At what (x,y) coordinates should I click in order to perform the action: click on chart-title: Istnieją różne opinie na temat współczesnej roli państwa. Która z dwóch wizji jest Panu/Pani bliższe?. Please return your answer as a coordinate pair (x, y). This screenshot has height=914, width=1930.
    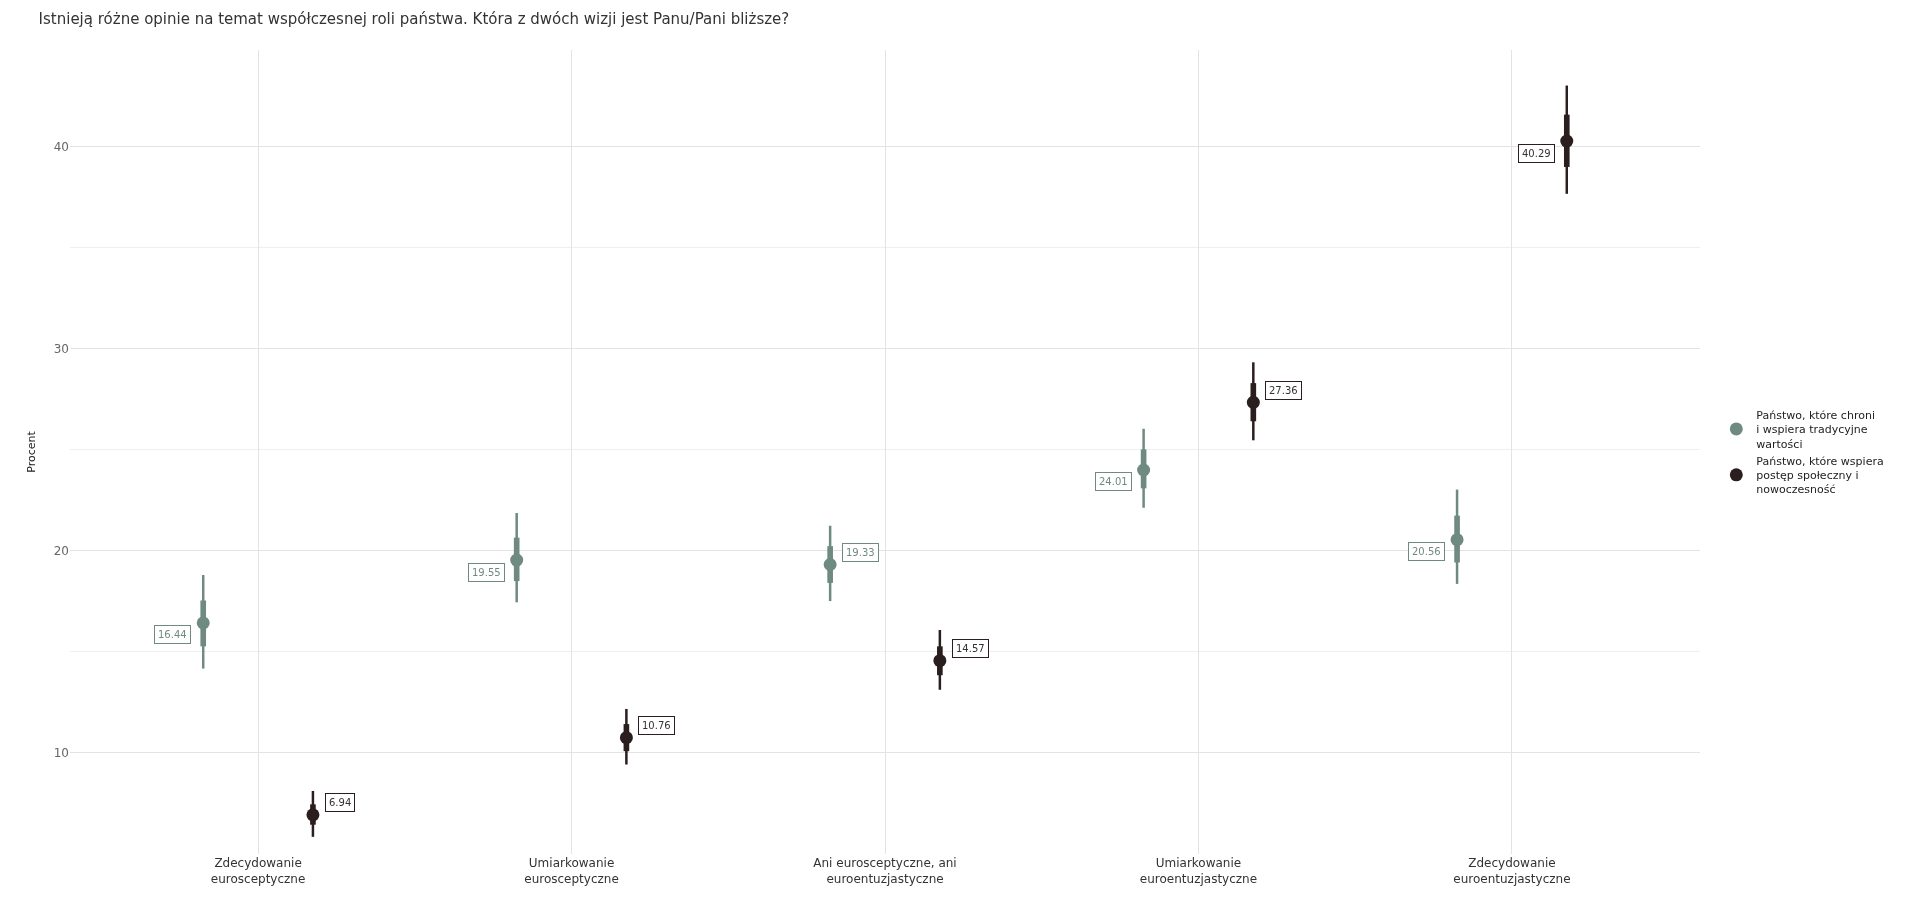
    Looking at the image, I should click on (414, 19).